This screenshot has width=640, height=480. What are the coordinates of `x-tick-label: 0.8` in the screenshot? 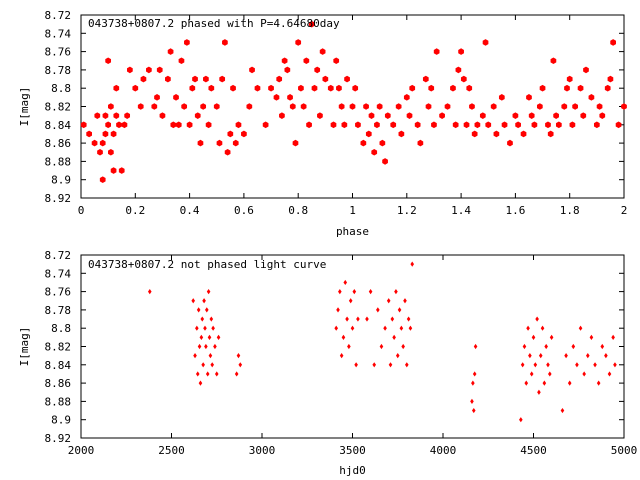 It's located at (298, 210).